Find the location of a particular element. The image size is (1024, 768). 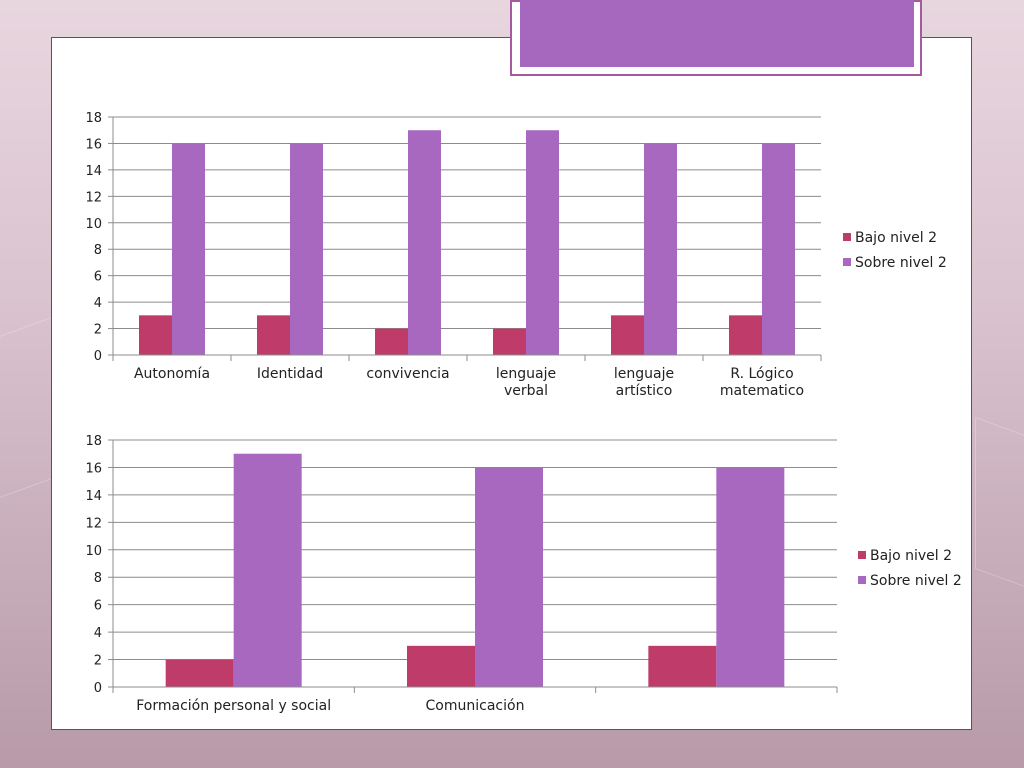

x-category-label: lenguaje verbal is located at coordinates (526, 382).